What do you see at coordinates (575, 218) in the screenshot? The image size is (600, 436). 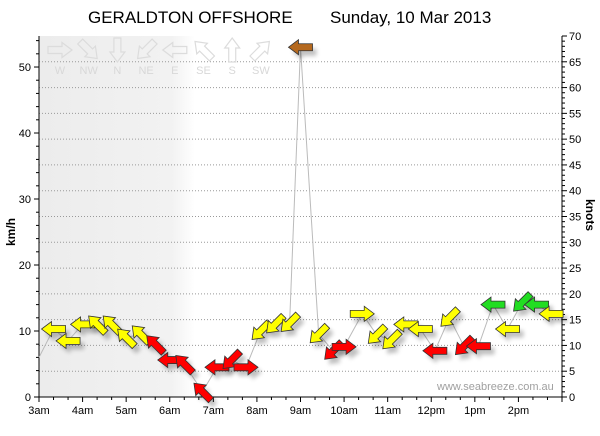 I see `y2-tick-label: 35` at bounding box center [575, 218].